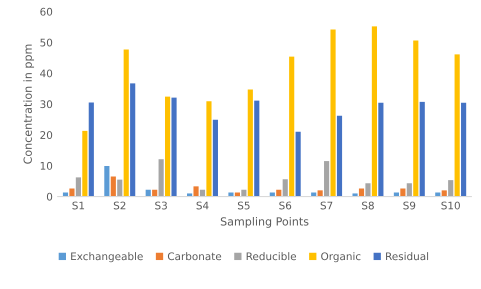 Image resolution: width=481 pixels, height=289 pixels. I want to click on y-tick-label: 10, so click(46, 166).